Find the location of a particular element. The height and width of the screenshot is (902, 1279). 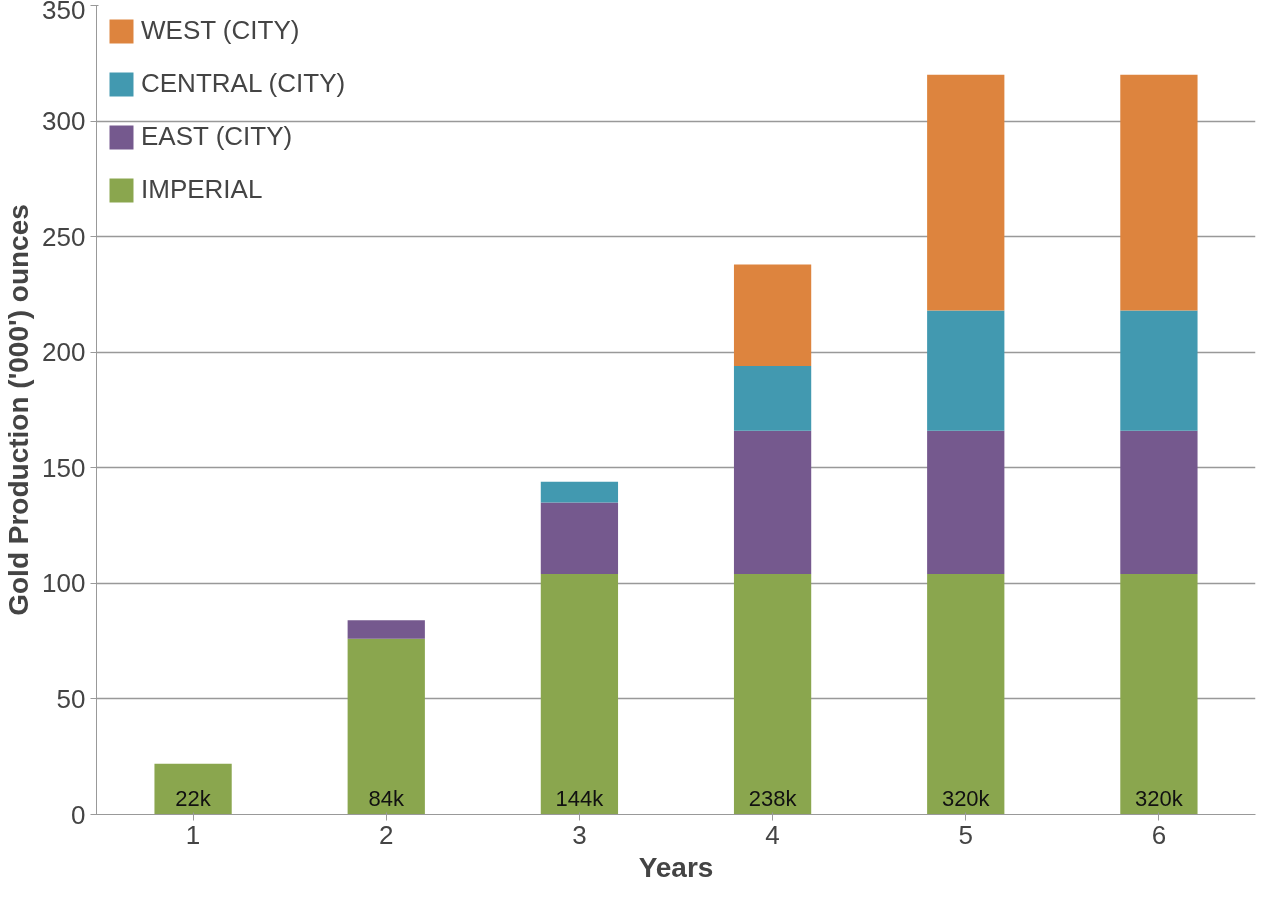

y-tick-label: 250 is located at coordinates (64, 236).